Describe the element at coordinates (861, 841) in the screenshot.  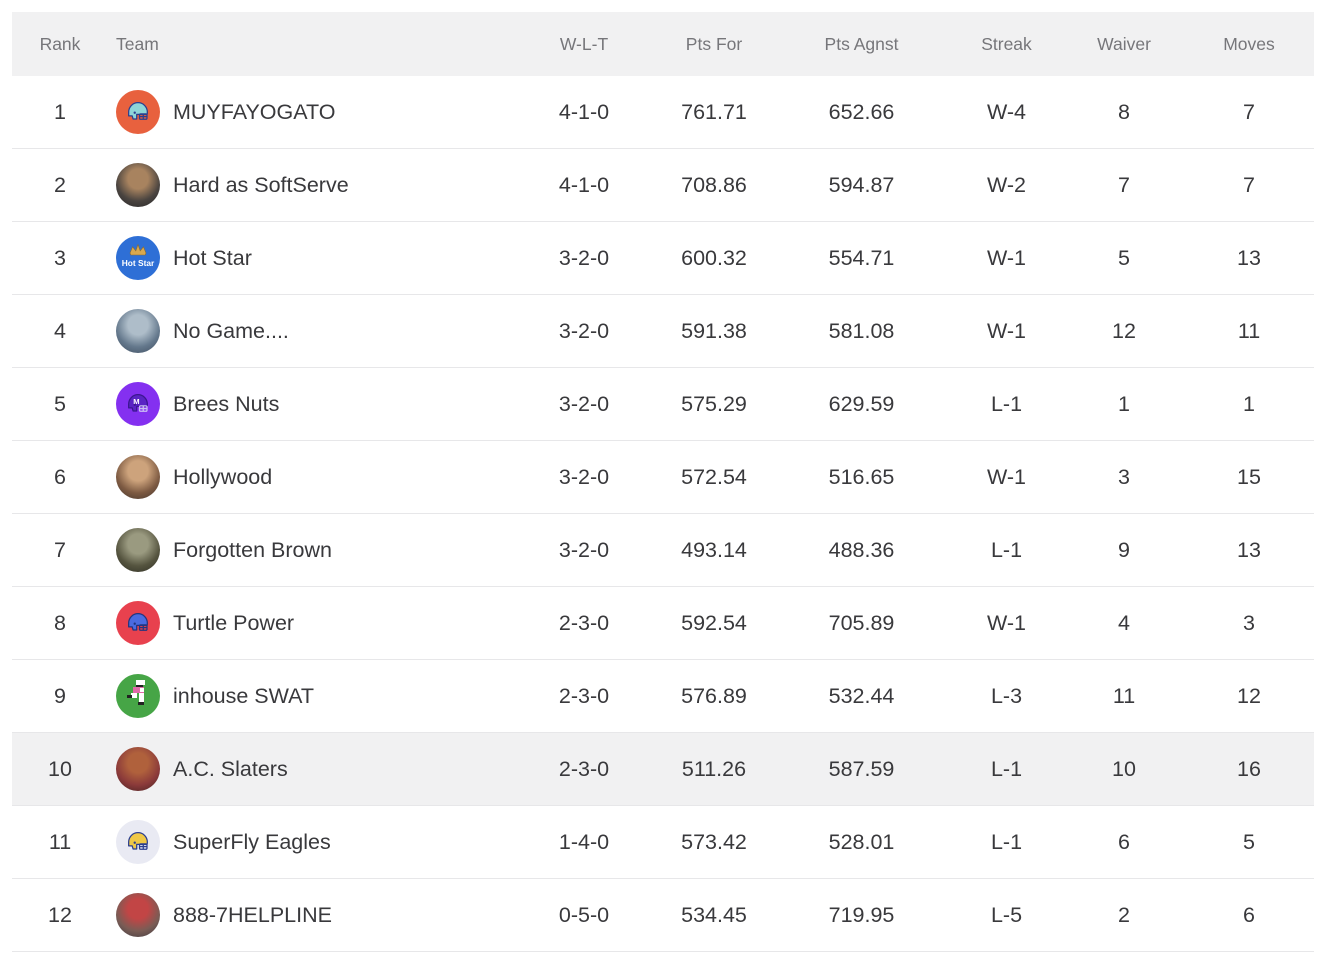
I see `team-points-against: 528.01` at that location.